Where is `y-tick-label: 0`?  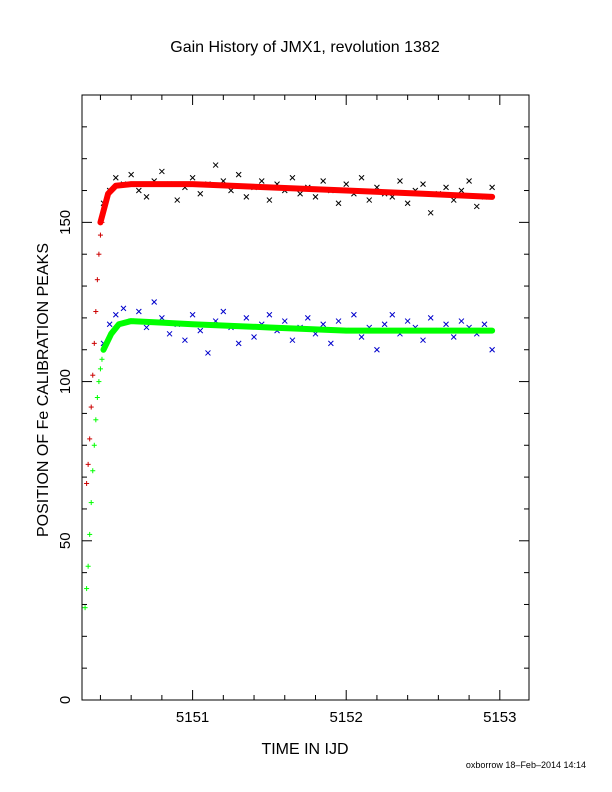
y-tick-label: 0 is located at coordinates (65, 700).